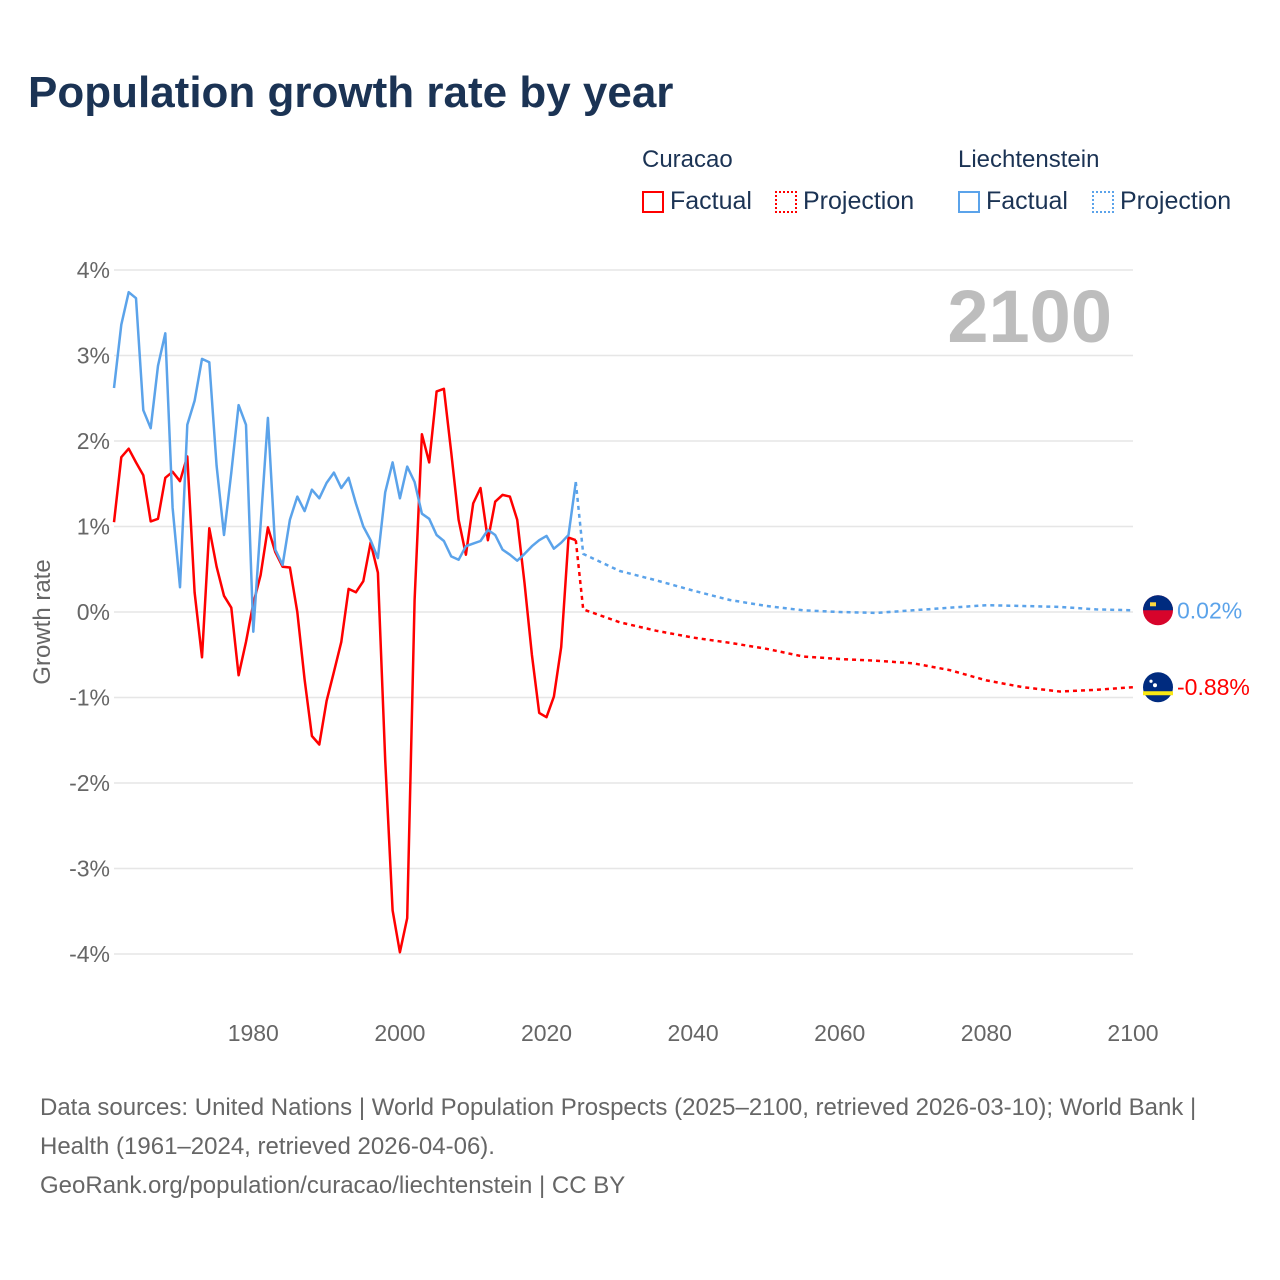  I want to click on series-curacao-projection, so click(854, 616).